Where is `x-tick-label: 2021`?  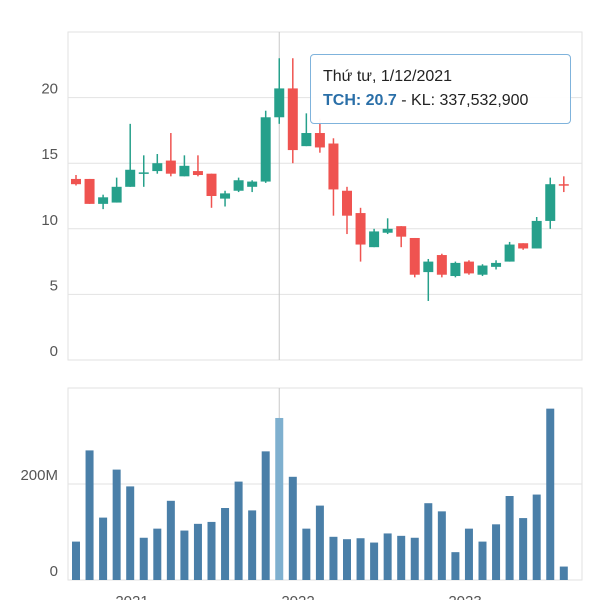 x-tick-label: 2021 is located at coordinates (131, 596).